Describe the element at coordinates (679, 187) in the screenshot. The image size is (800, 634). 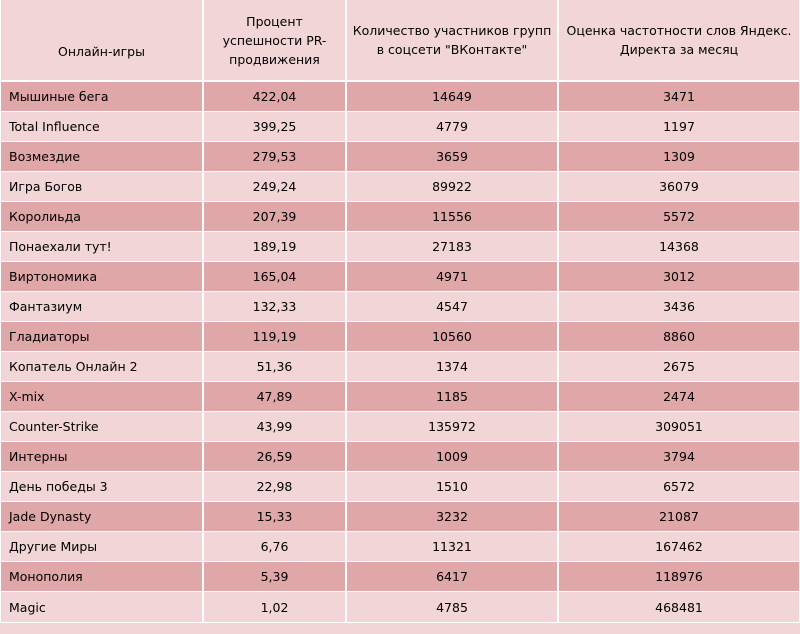
I see `cell-yandex-direct-frequency: 36079` at that location.